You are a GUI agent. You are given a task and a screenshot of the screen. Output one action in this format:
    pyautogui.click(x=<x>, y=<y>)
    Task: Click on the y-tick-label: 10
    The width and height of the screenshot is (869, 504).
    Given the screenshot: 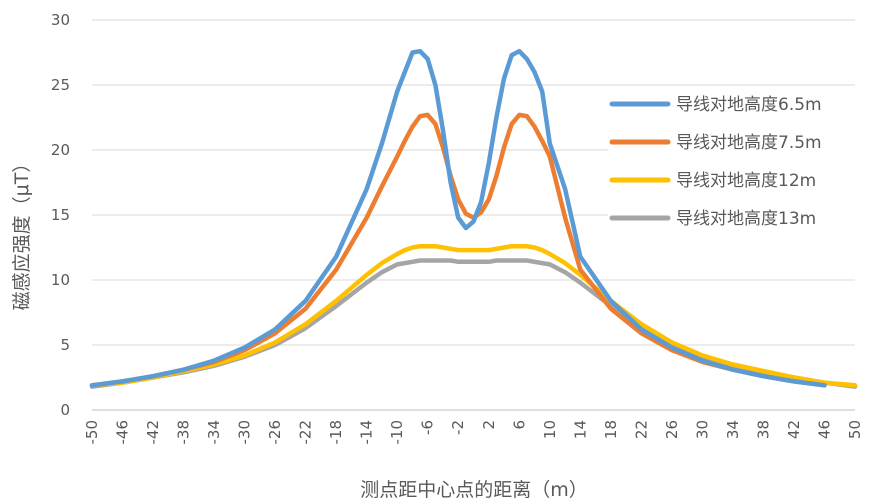 What is the action you would take?
    pyautogui.click(x=60, y=280)
    